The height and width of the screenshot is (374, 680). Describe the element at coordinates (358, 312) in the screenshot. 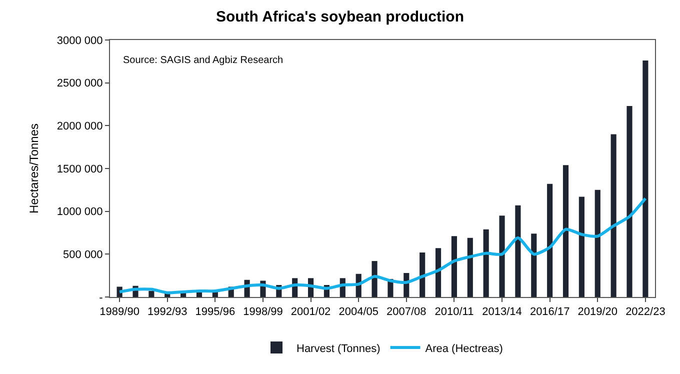

I see `x-tick-label: 2004/05` at that location.